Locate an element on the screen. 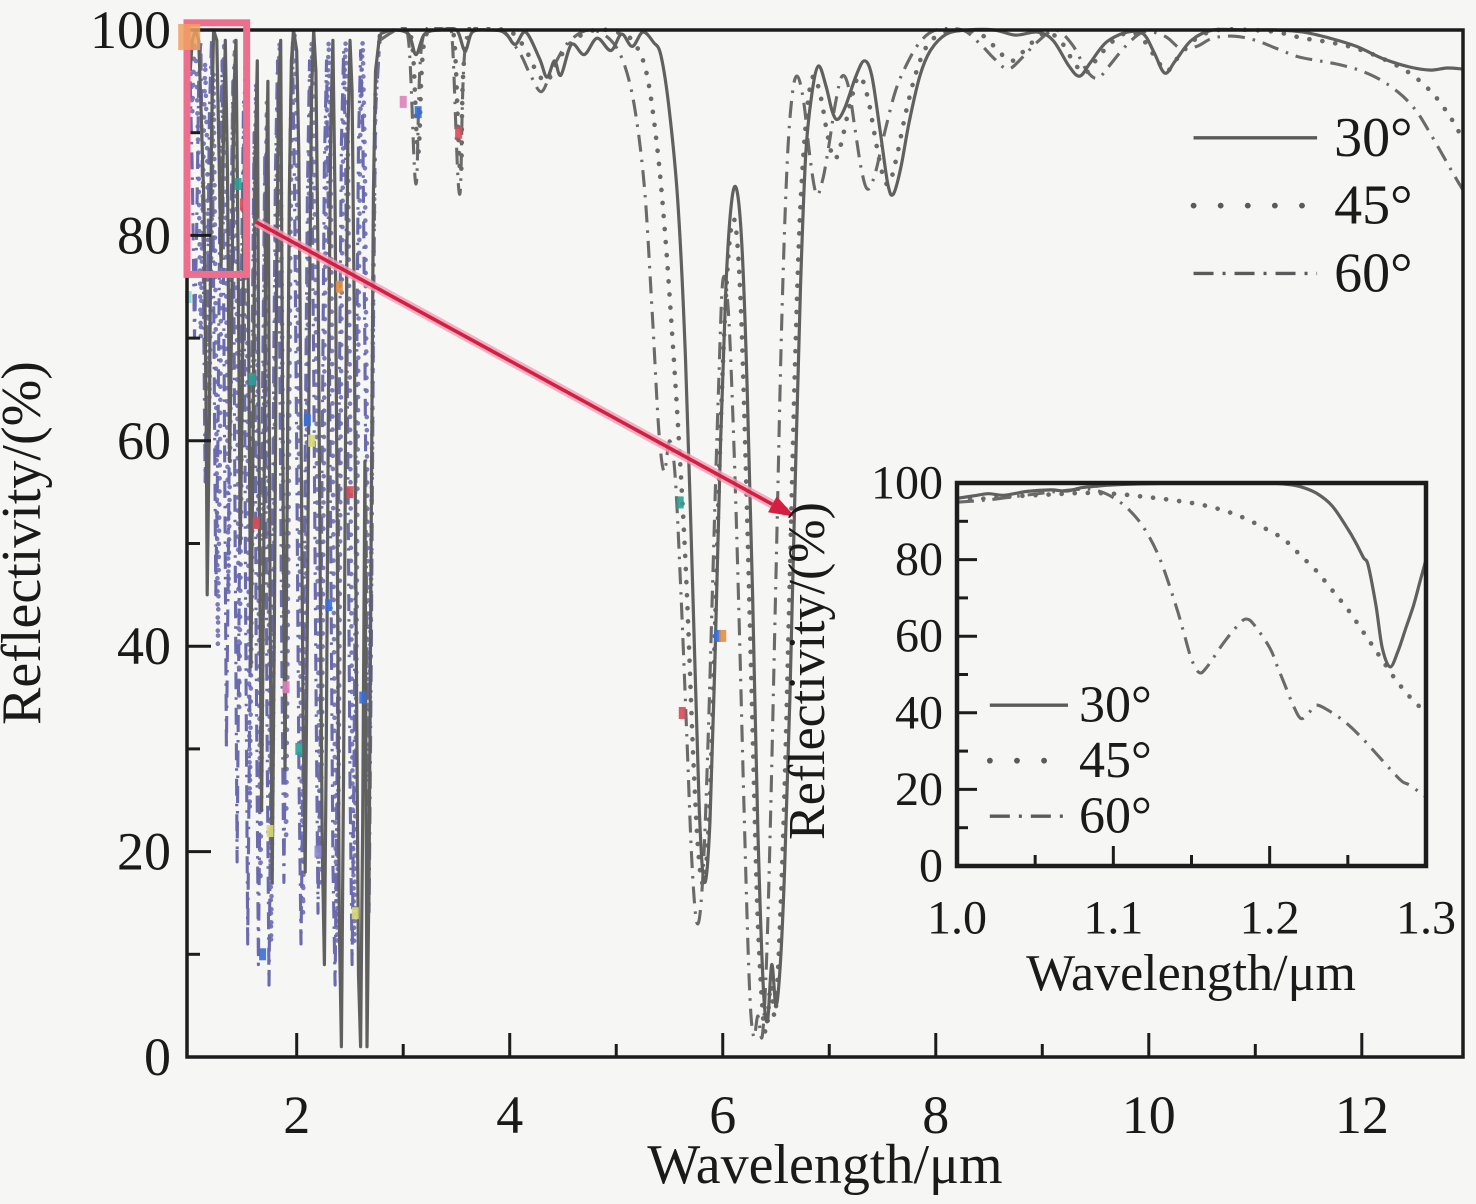 This screenshot has height=1204, width=1476. inset-x-axis-title: Wavelength/μm is located at coordinates (1191, 973).